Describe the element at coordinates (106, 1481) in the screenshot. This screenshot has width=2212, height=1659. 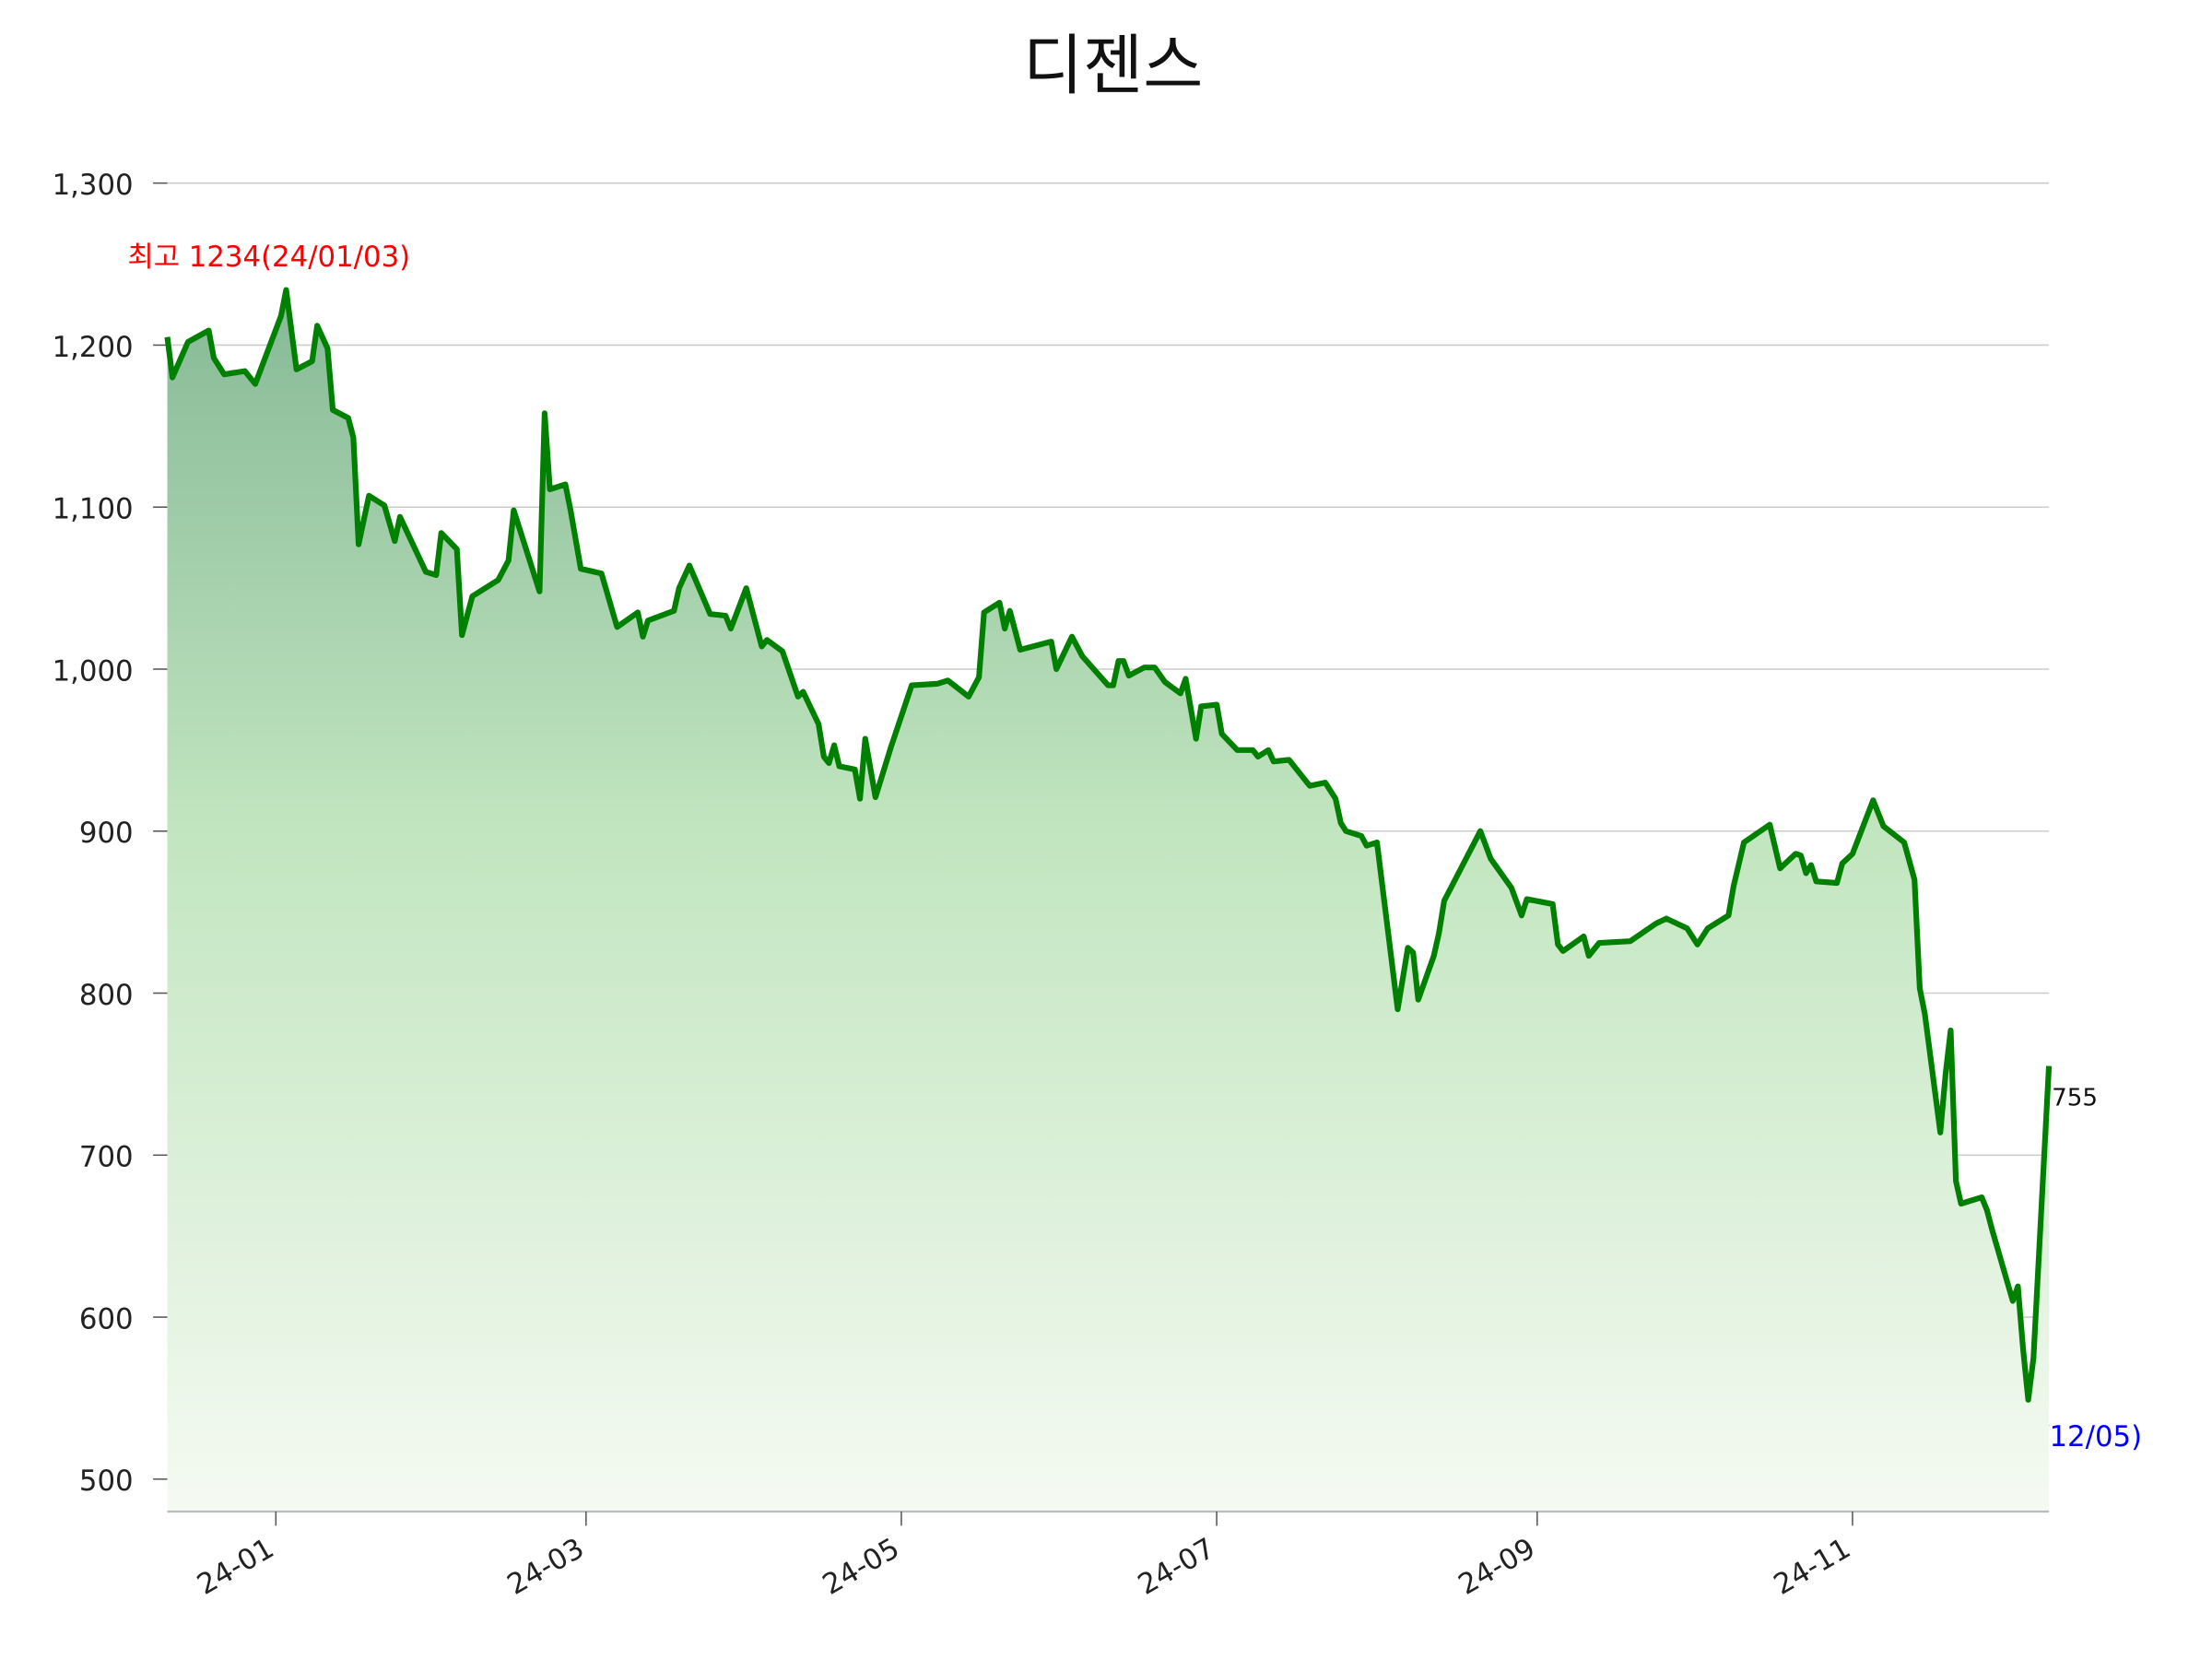
I see `y-tick-label: 500` at that location.